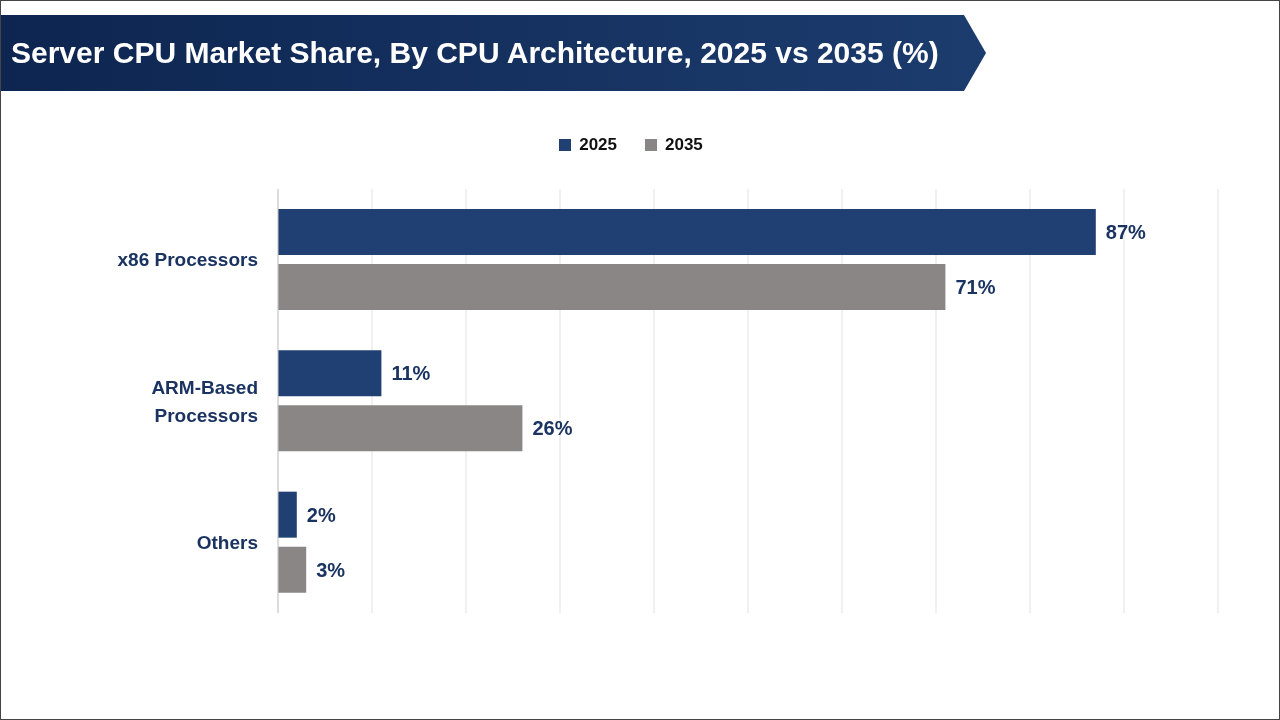  Describe the element at coordinates (321, 514) in the screenshot. I see `data-label: 2%` at that location.